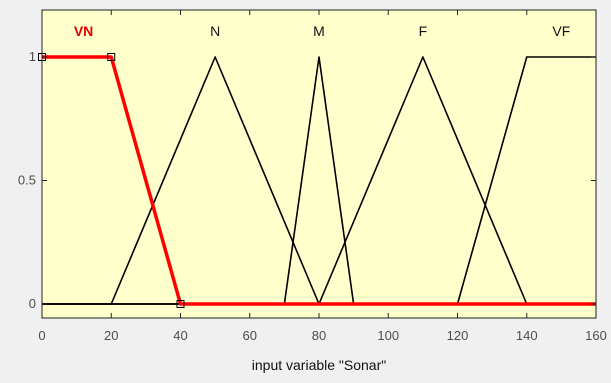  What do you see at coordinates (27, 180) in the screenshot?
I see `y-tick-label: 0.5` at bounding box center [27, 180].